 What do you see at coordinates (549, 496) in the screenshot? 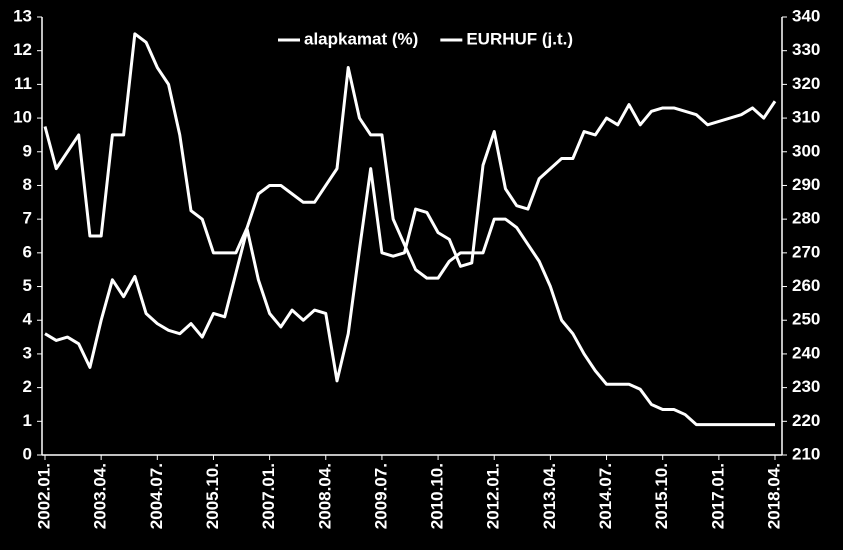
I see `x-tick-label: 2013.04.` at bounding box center [549, 496].